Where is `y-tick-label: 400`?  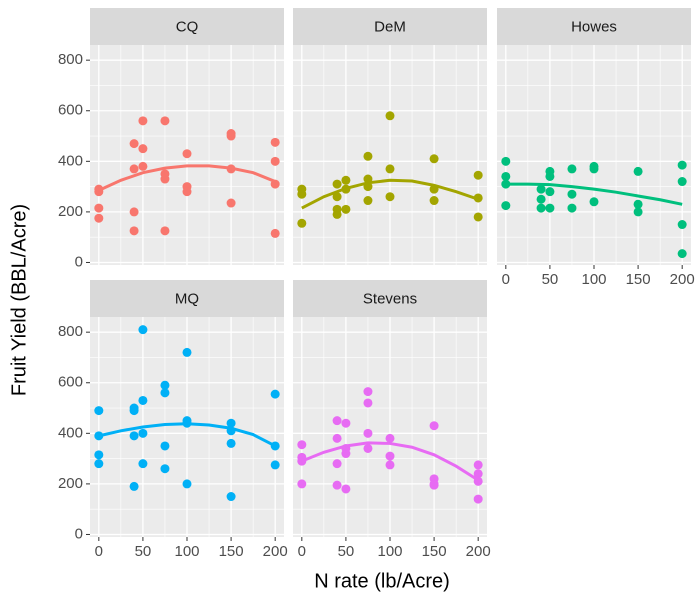
y-tick-label: 400 is located at coordinates (70, 160).